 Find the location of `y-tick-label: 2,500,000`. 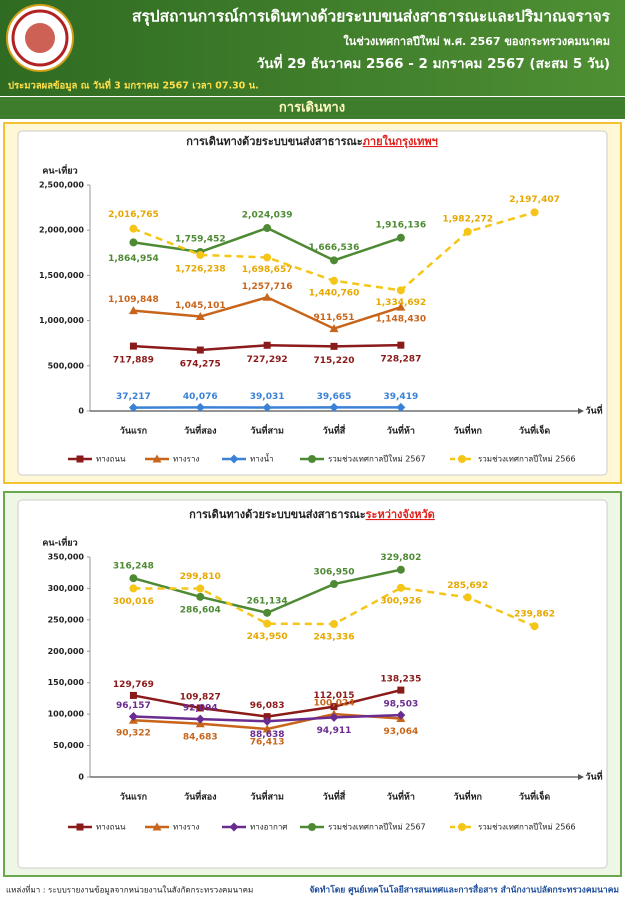

y-tick-label: 2,500,000 is located at coordinates (61, 185).